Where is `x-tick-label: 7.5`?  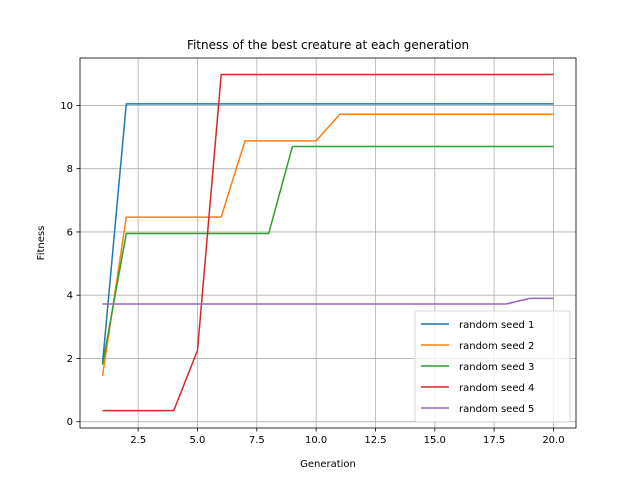
x-tick-label: 7.5 is located at coordinates (257, 440).